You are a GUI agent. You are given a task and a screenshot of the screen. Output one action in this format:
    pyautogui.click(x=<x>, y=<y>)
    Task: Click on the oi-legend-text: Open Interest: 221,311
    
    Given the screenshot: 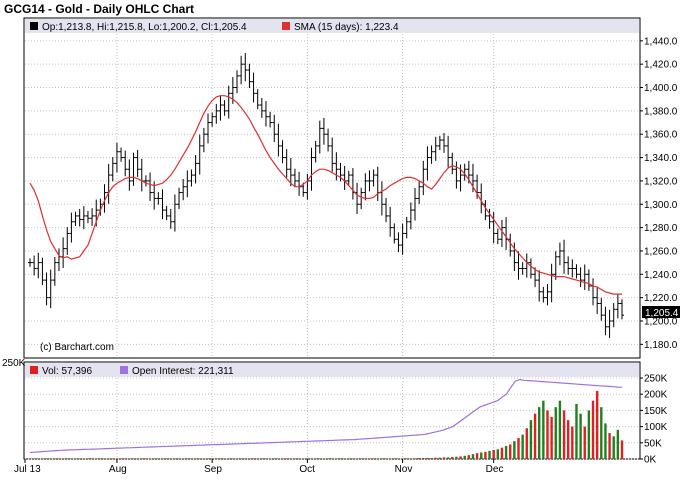 What is the action you would take?
    pyautogui.click(x=183, y=371)
    